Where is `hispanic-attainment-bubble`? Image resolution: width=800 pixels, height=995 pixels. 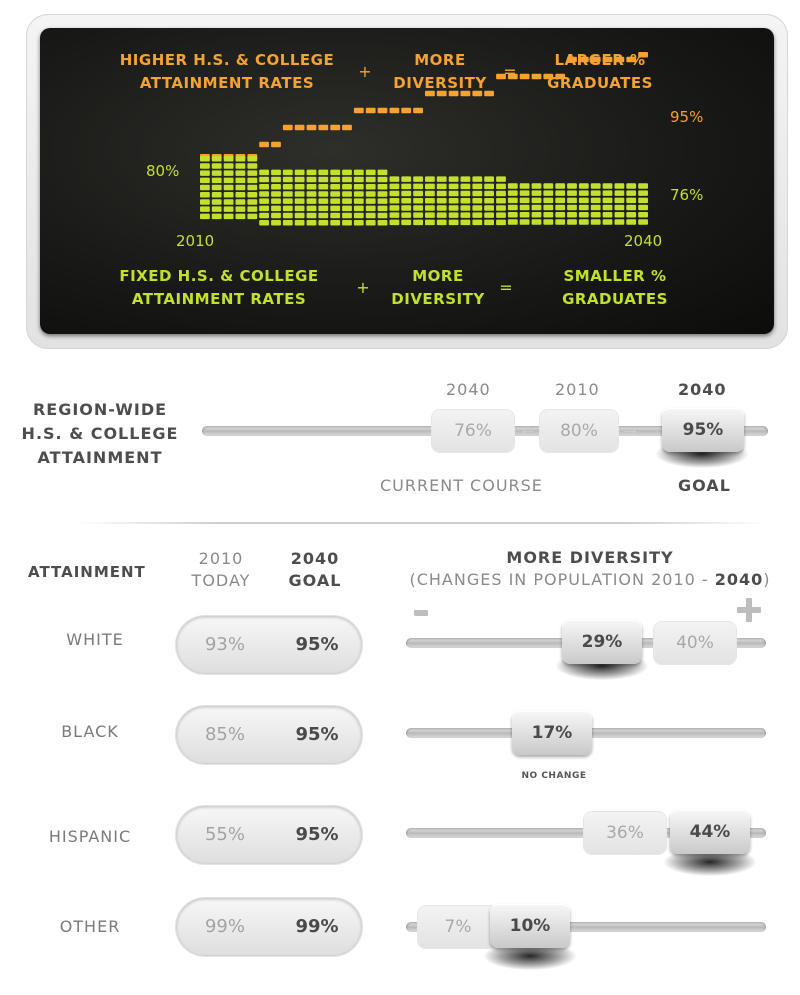 hispanic-attainment-bubble is located at coordinates (269, 835).